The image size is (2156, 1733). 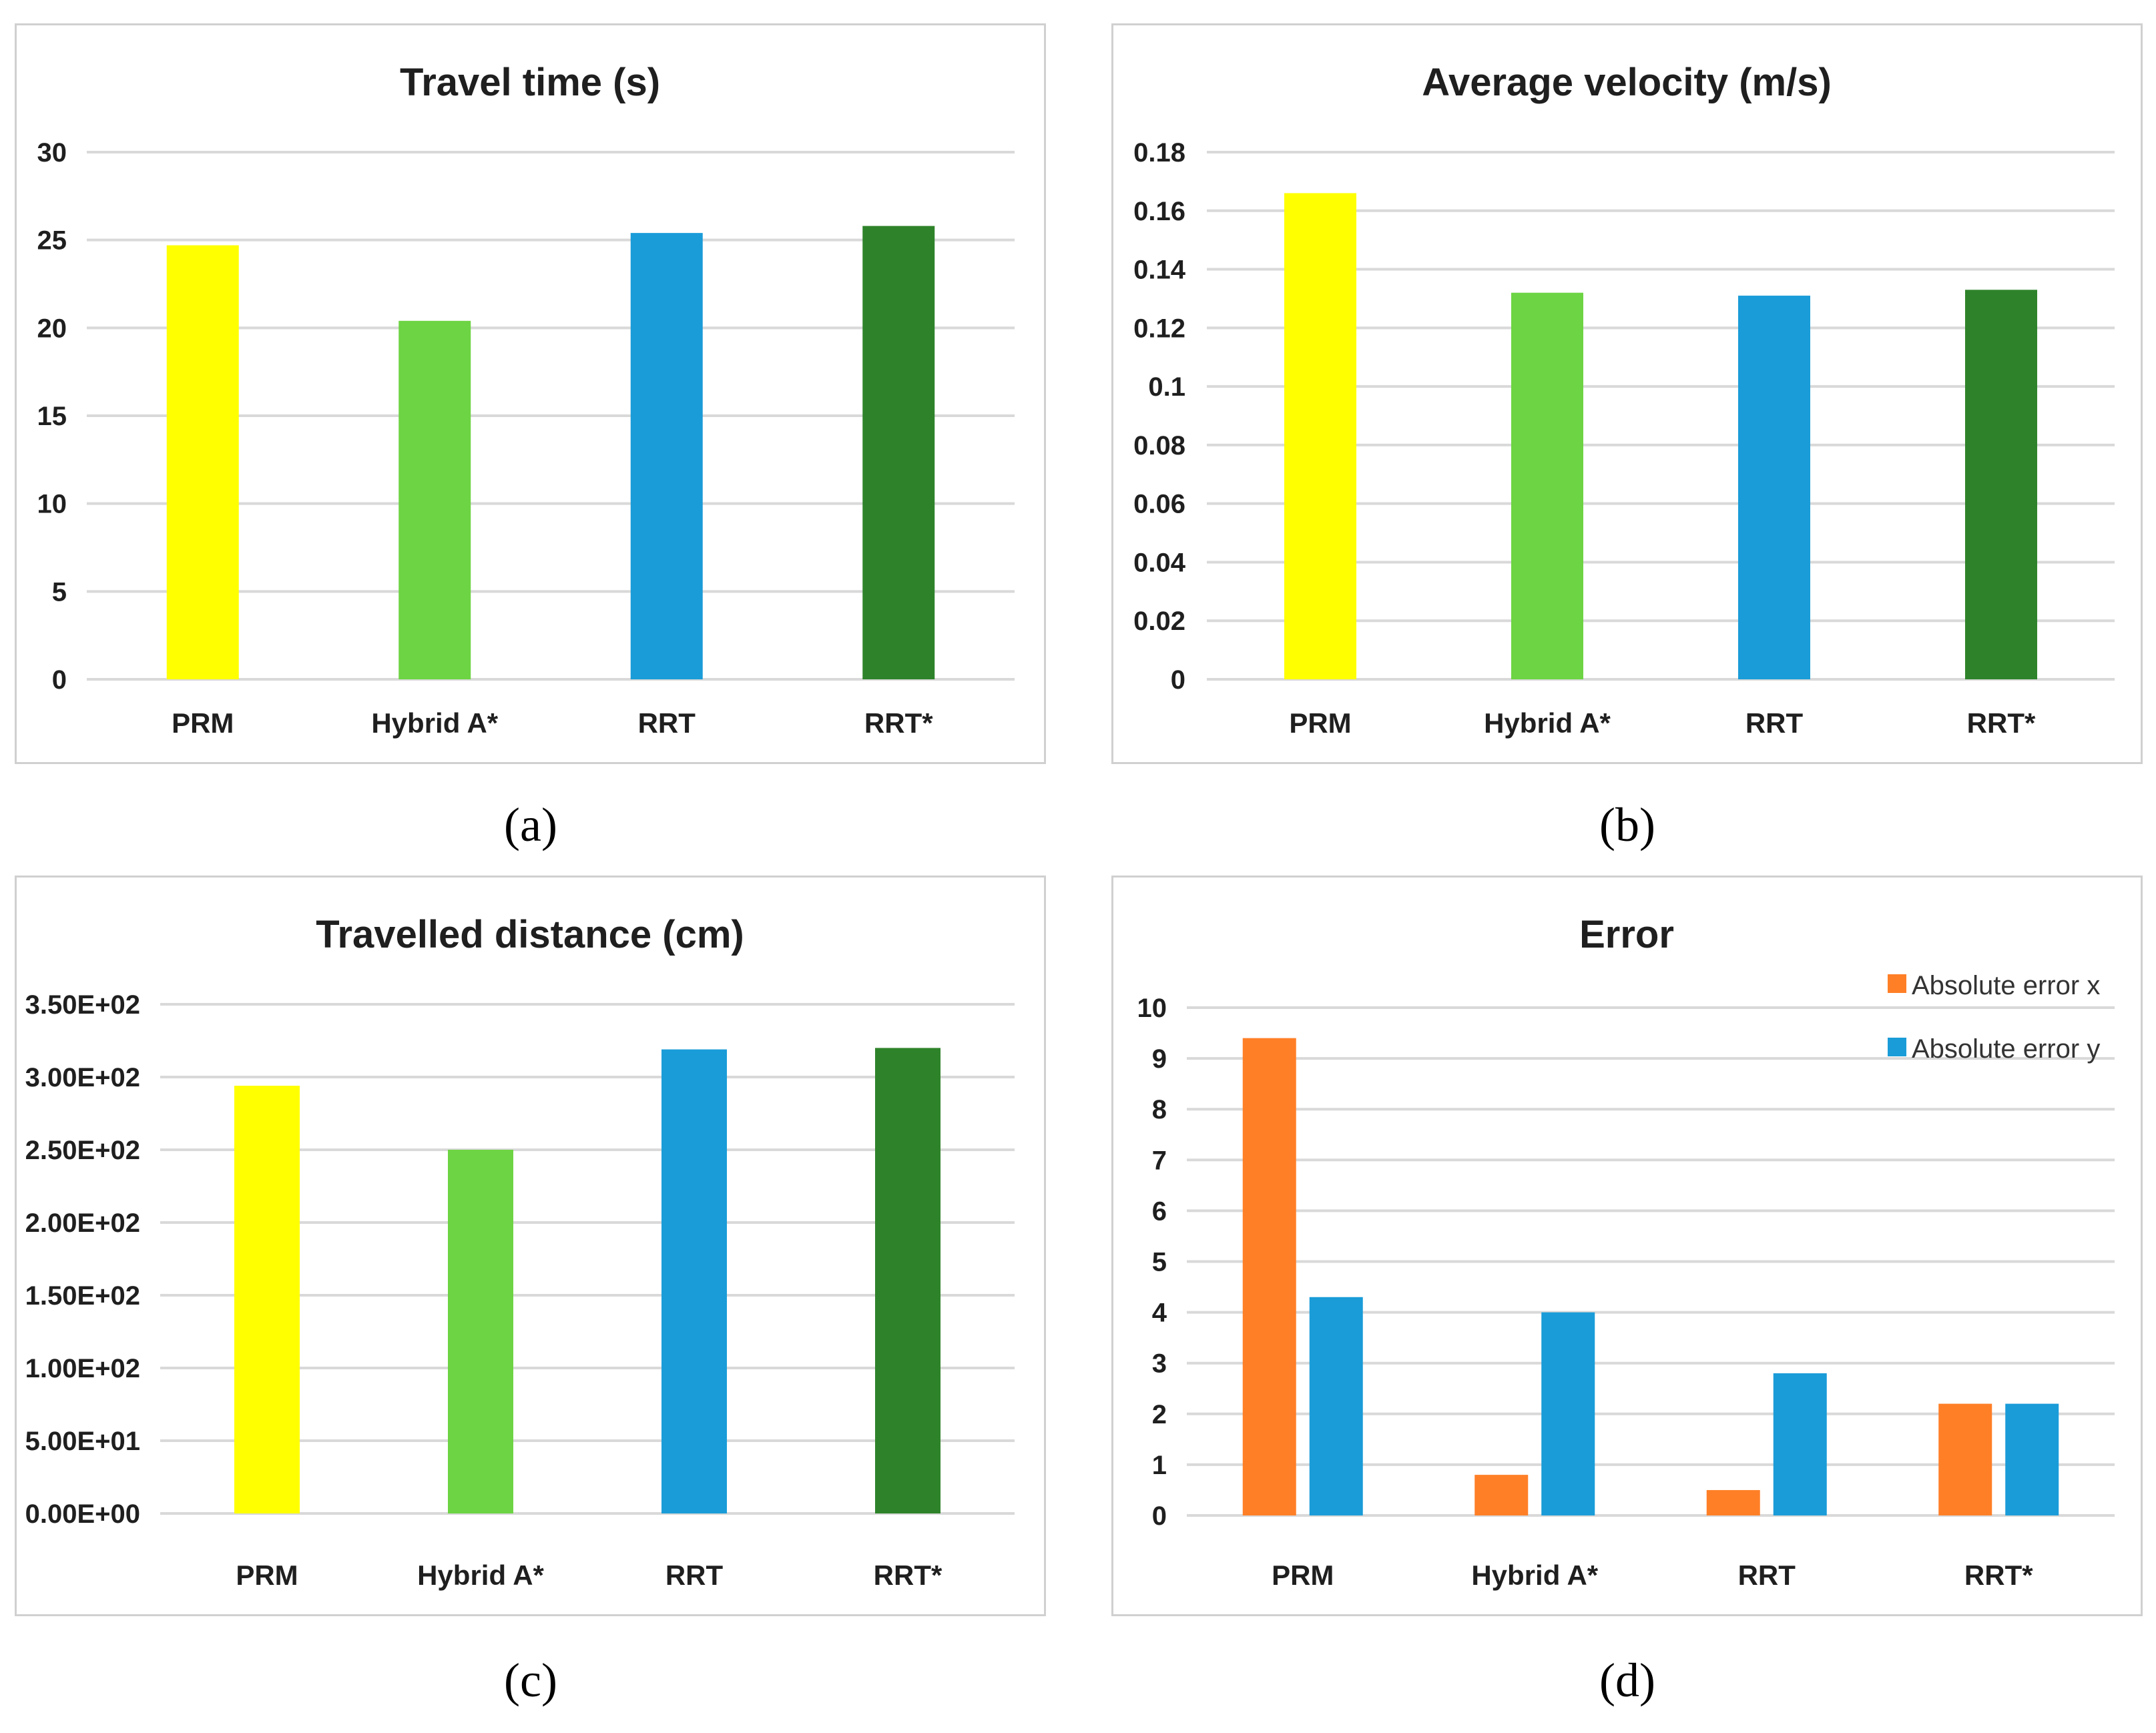 What do you see at coordinates (1897, 983) in the screenshot?
I see `legend-swatch-absolute-error-x` at bounding box center [1897, 983].